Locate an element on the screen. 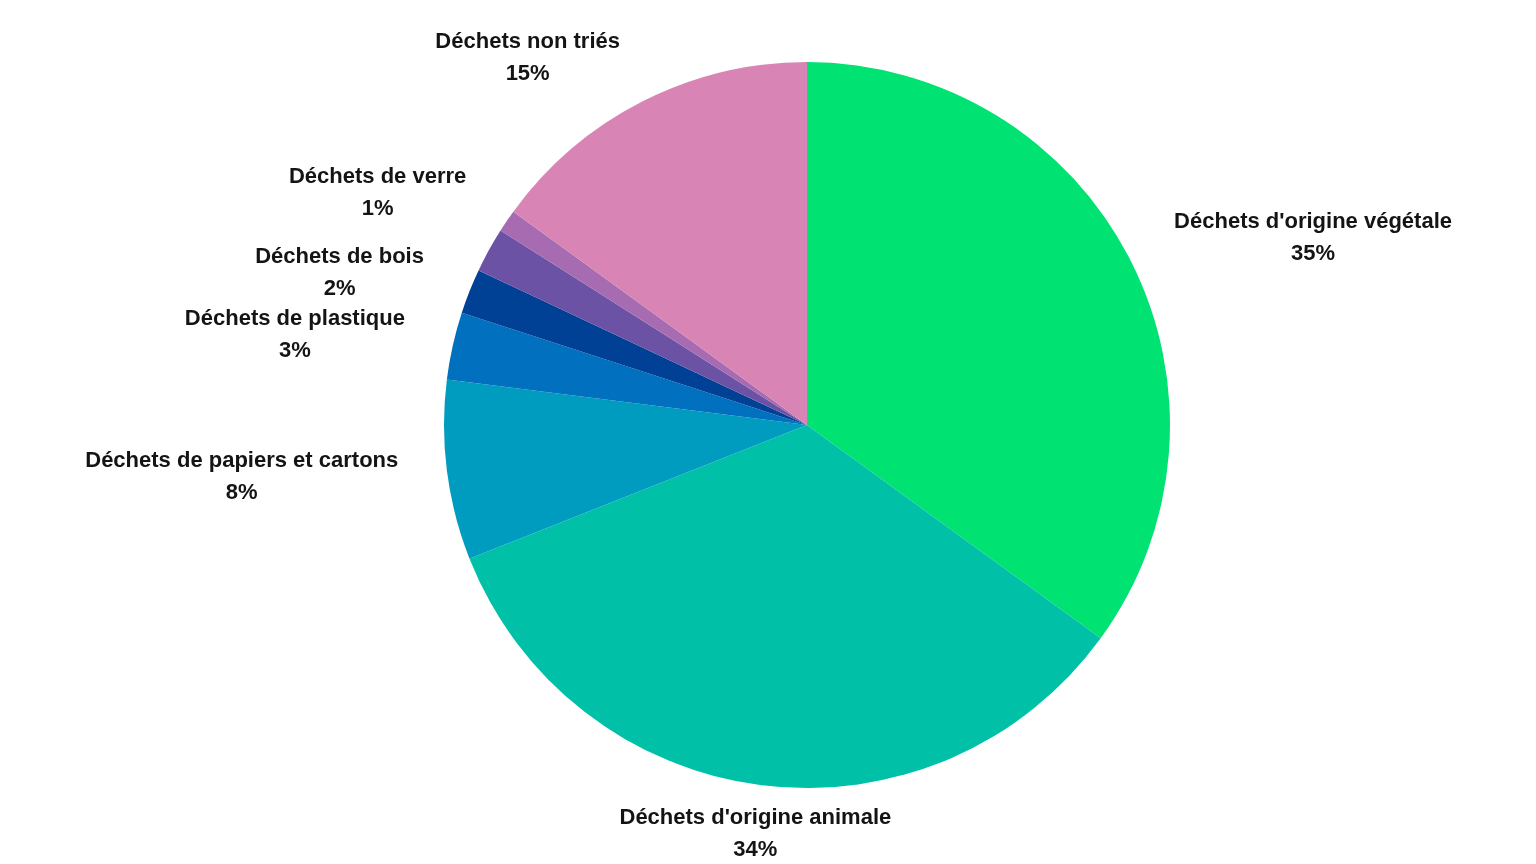 The height and width of the screenshot is (864, 1536). slice-label: Déchets d'origine animale is located at coordinates (755, 816).